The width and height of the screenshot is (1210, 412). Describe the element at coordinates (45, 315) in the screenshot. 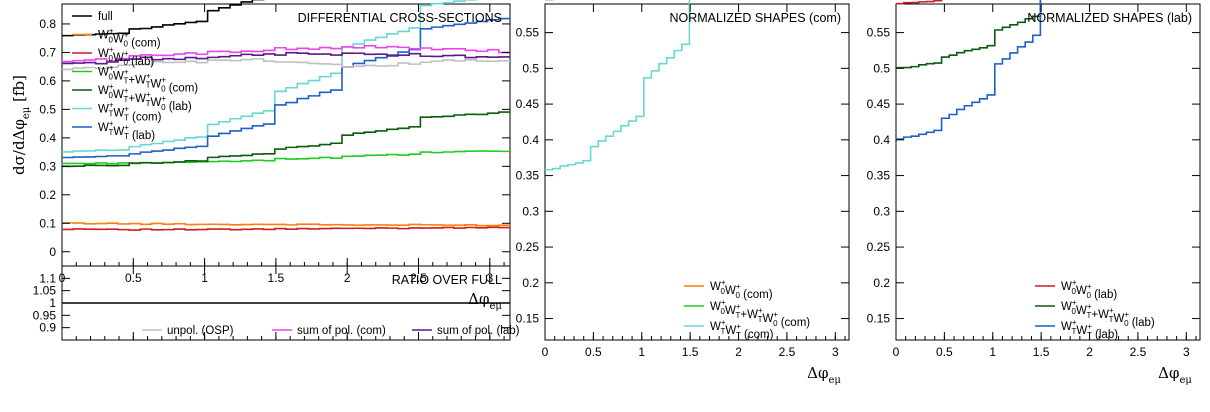

I see `y-tick-label: 0.95` at that location.